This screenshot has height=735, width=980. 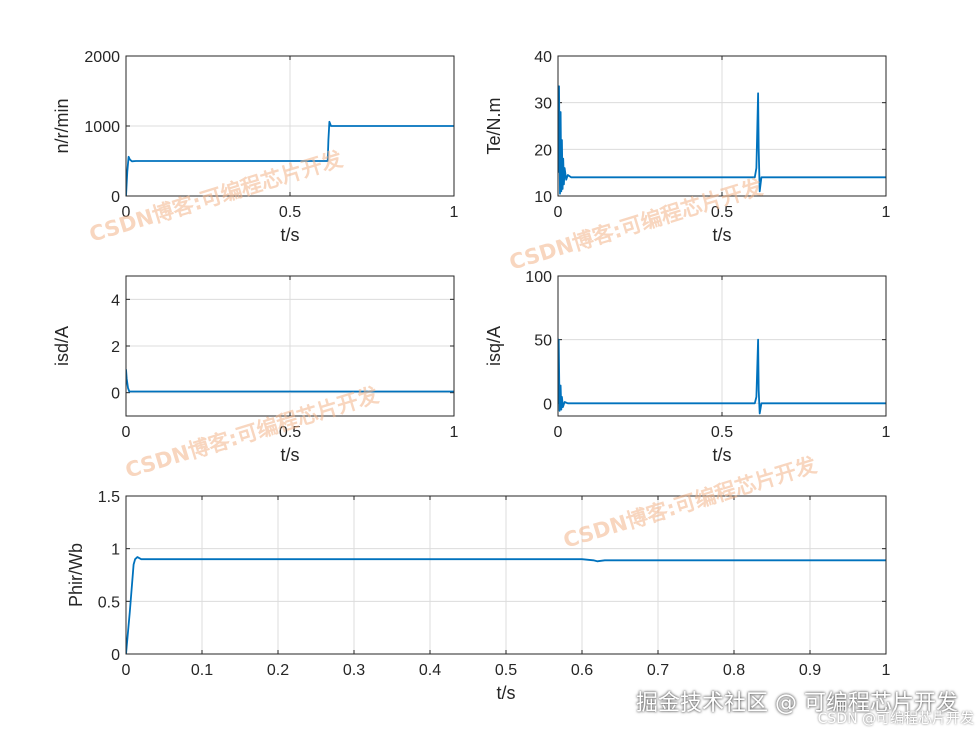 What do you see at coordinates (102, 127) in the screenshot?
I see `y-tick-label: 1000` at bounding box center [102, 127].